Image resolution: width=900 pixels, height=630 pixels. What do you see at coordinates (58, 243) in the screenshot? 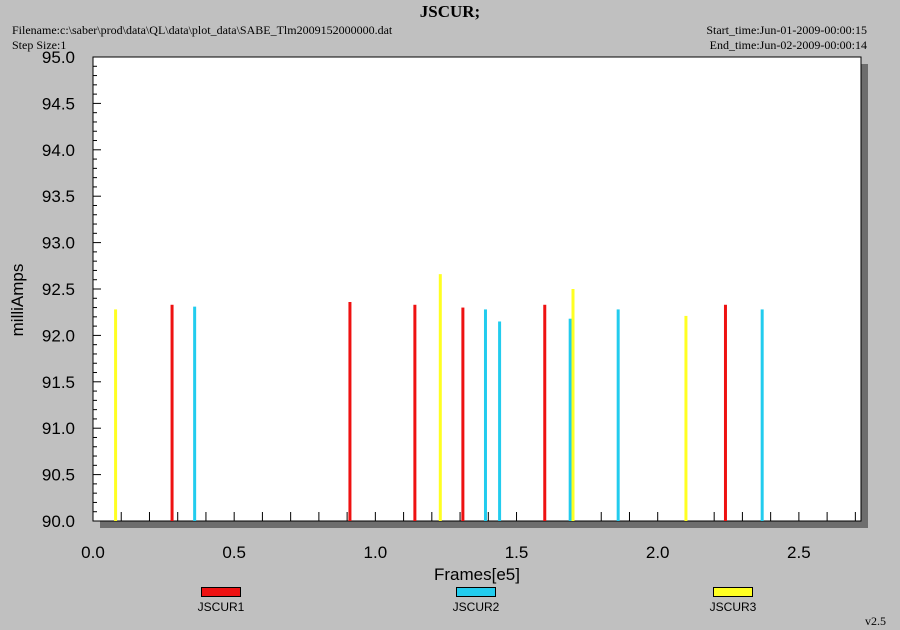
I see `y-tick-label: 93.0` at bounding box center [58, 243].